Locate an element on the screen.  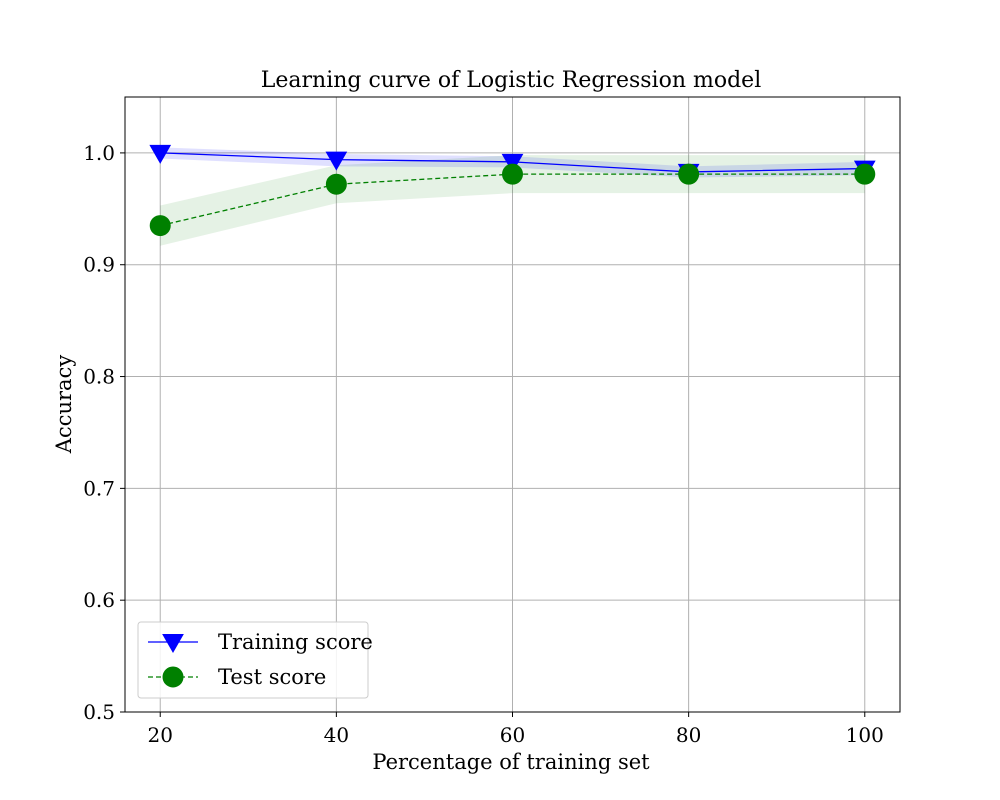
y-axis-label: Accuracy is located at coordinates (64, 405).